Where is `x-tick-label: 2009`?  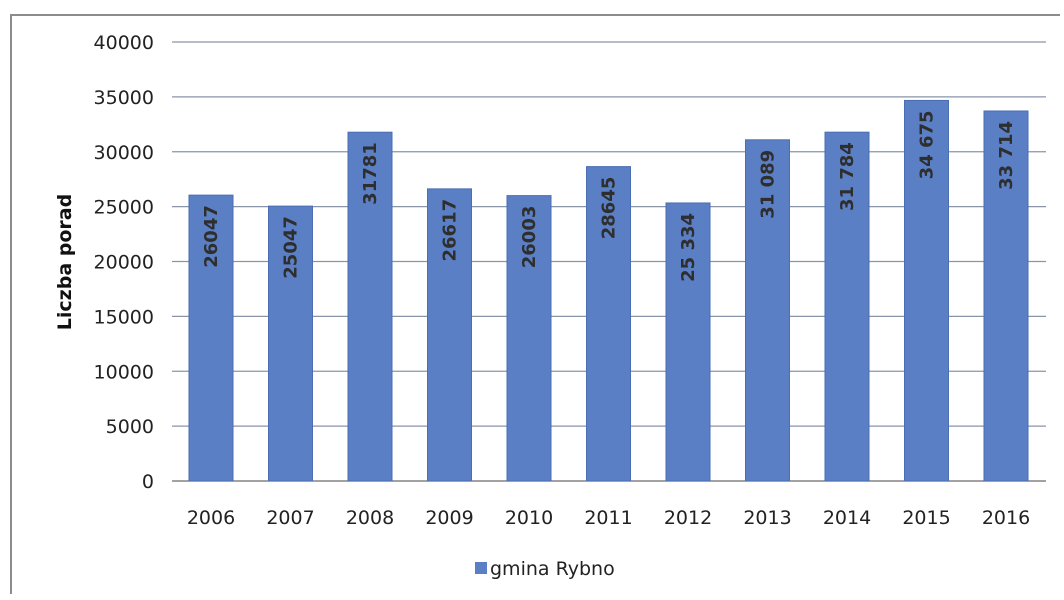
x-tick-label: 2009 is located at coordinates (449, 518).